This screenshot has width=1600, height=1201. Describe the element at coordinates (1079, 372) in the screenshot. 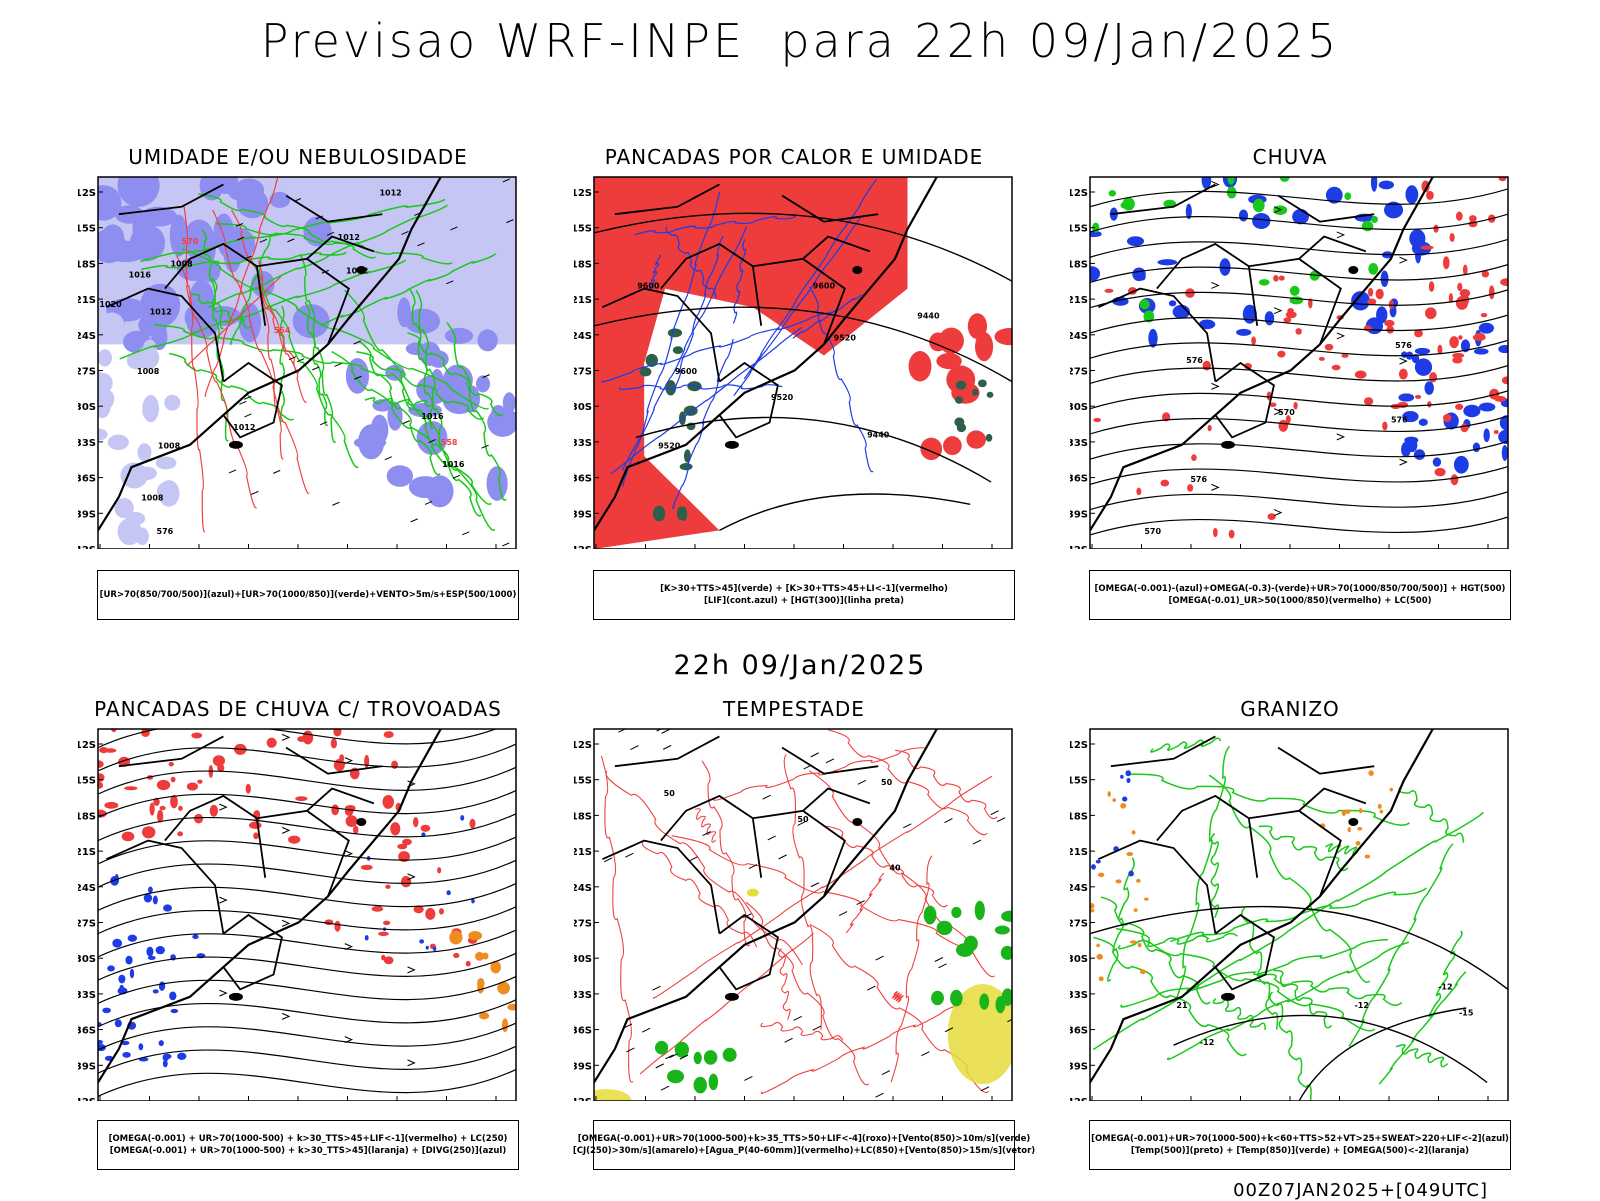

I see `lat-tick-label: 27S` at that location.